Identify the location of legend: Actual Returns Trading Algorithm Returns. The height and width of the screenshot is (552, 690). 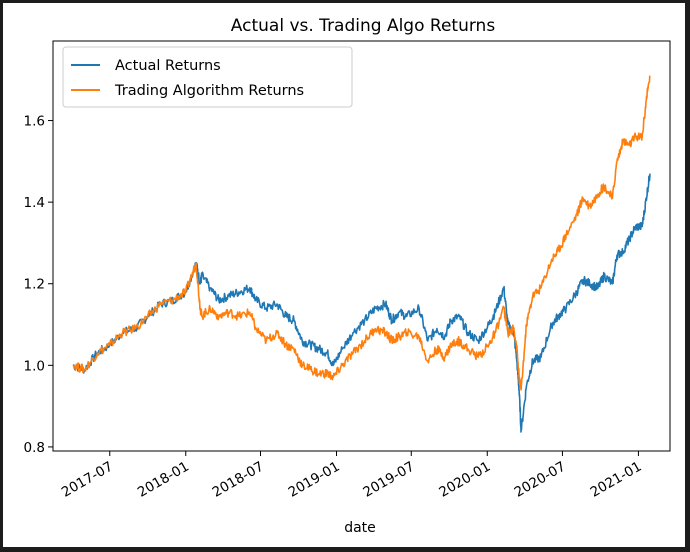
(207, 77).